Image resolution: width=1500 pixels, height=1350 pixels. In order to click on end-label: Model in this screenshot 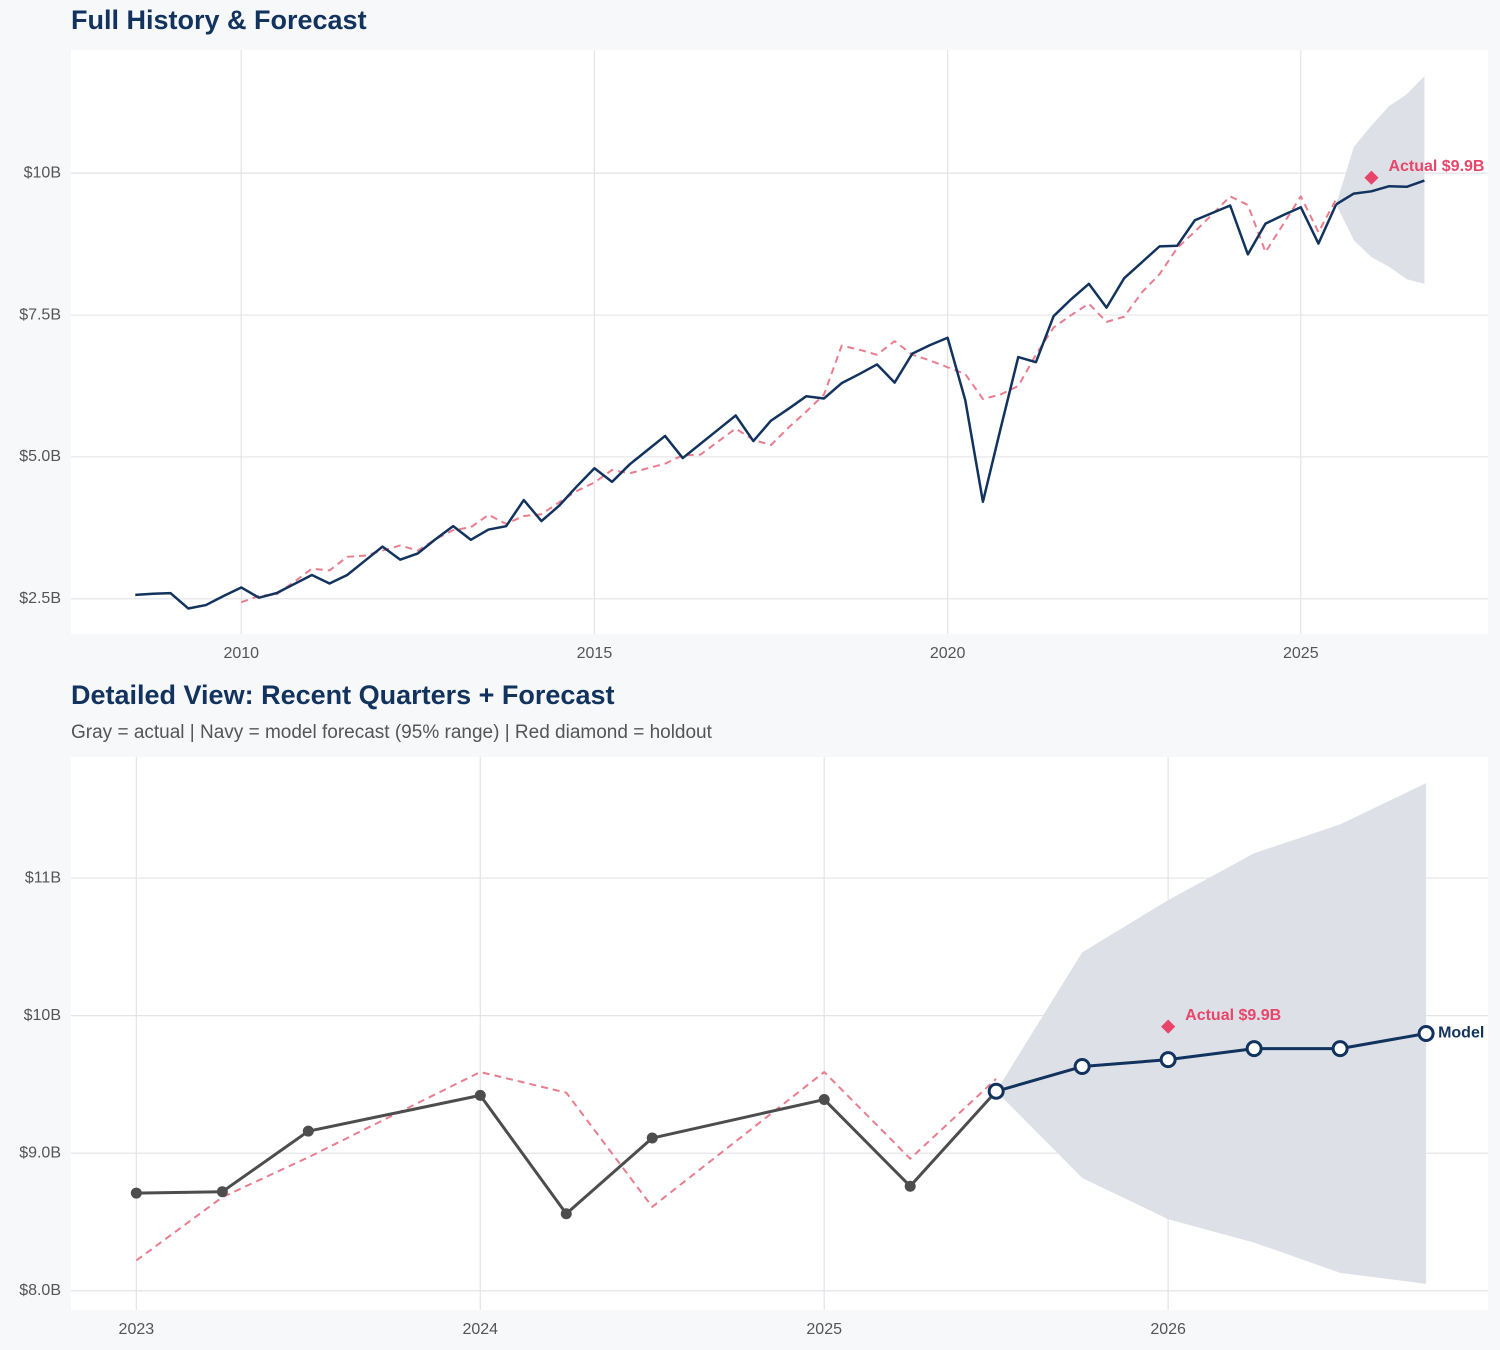, I will do `click(1461, 1033)`.